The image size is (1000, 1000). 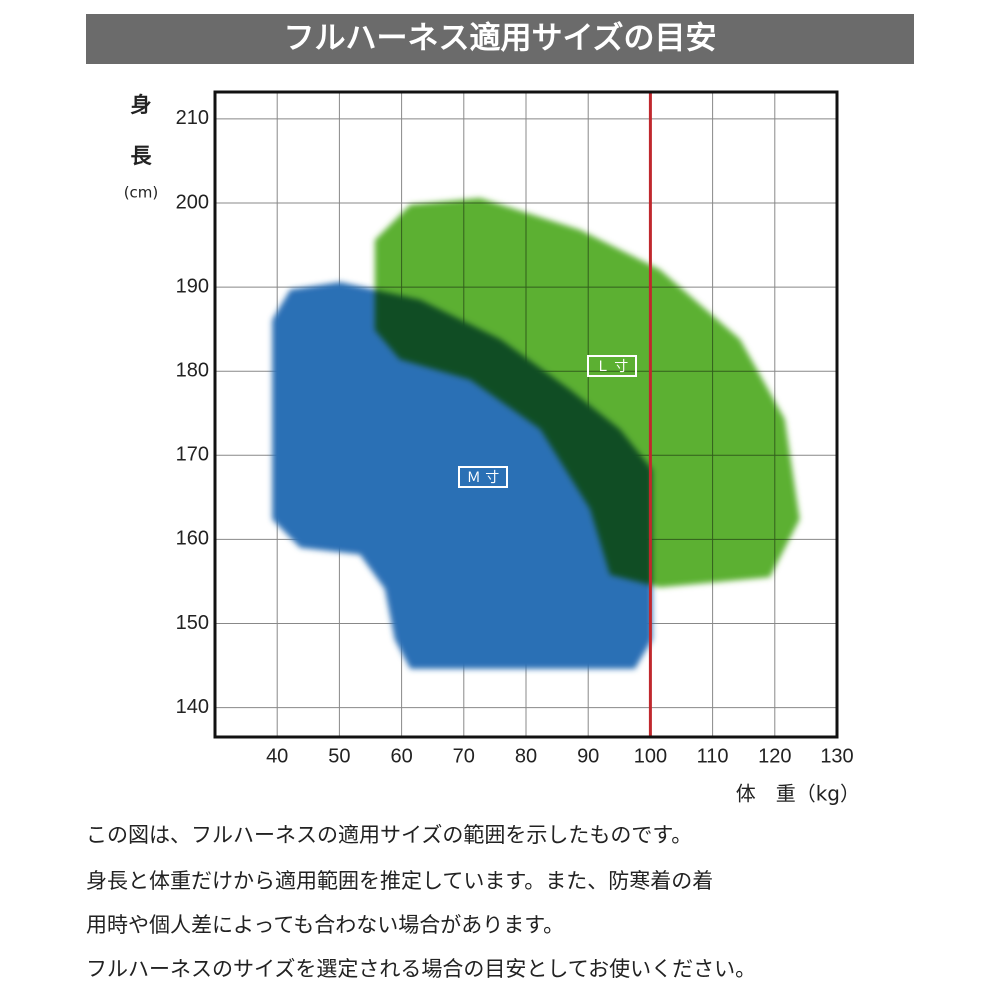 What do you see at coordinates (277, 756) in the screenshot?
I see `x-tick-label: 40` at bounding box center [277, 756].